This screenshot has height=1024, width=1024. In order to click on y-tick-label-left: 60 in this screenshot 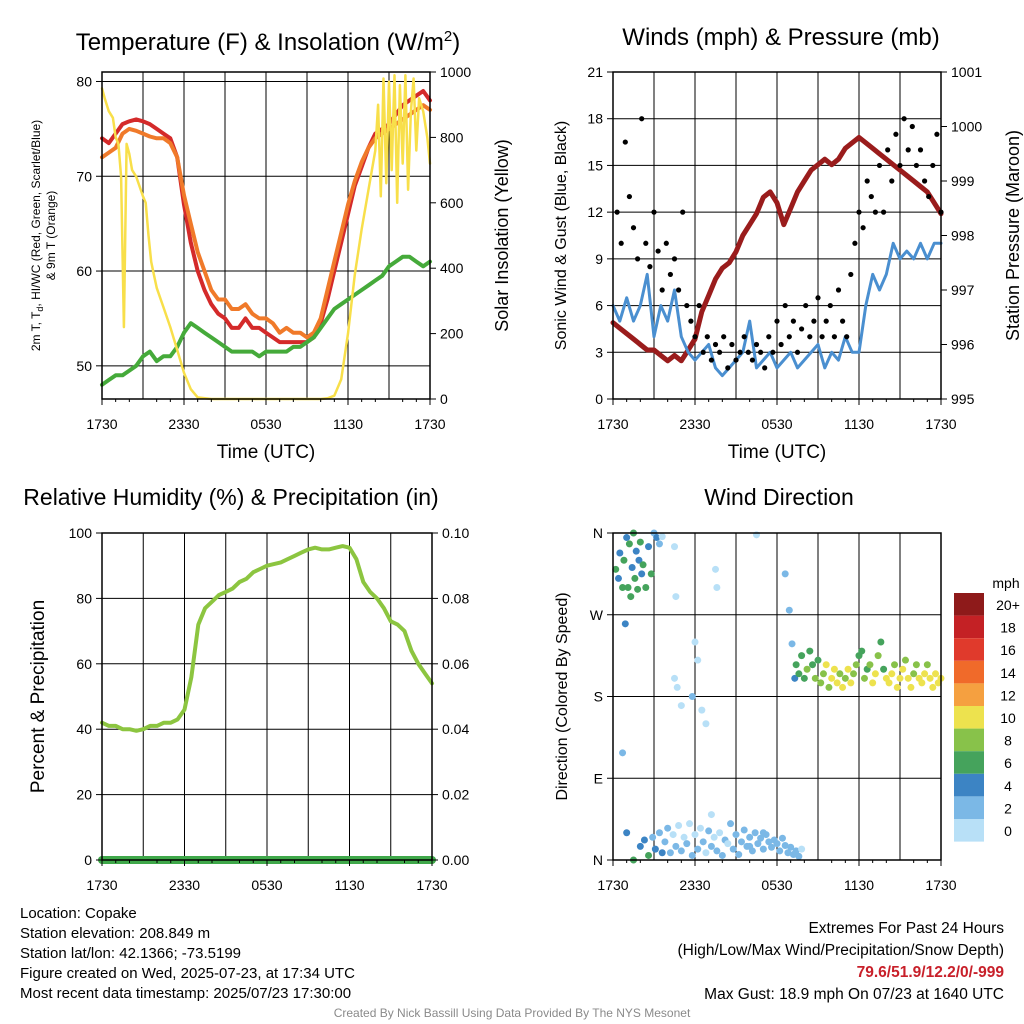, I will do `click(84, 271)`.